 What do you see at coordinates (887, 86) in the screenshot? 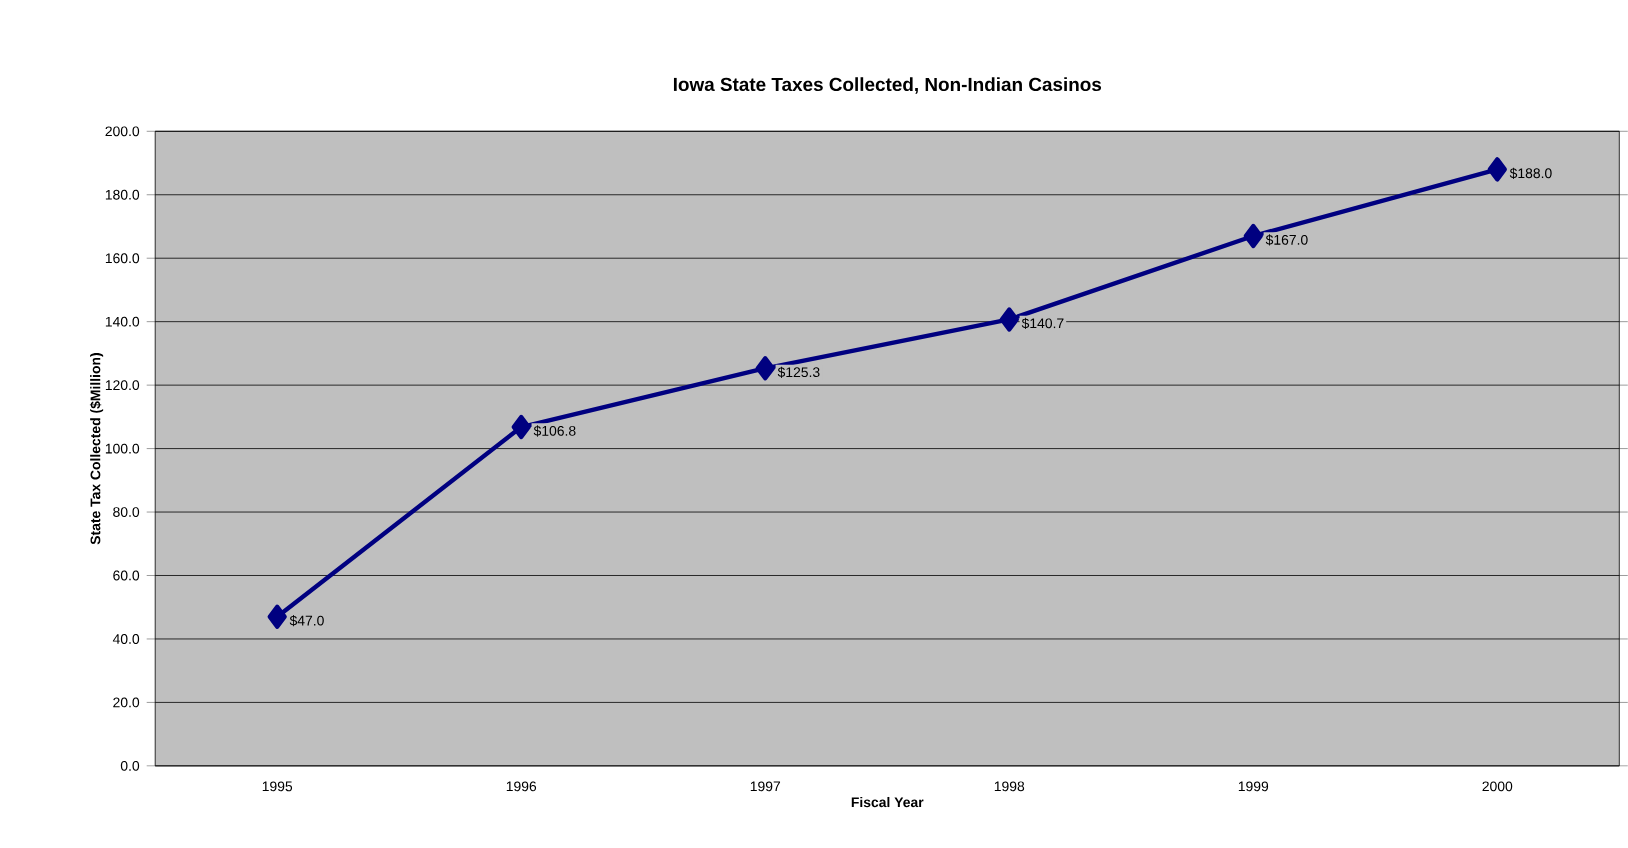
I see `chart-title: Iowa State Taxes Collected, Non-Indian Casinos` at bounding box center [887, 86].